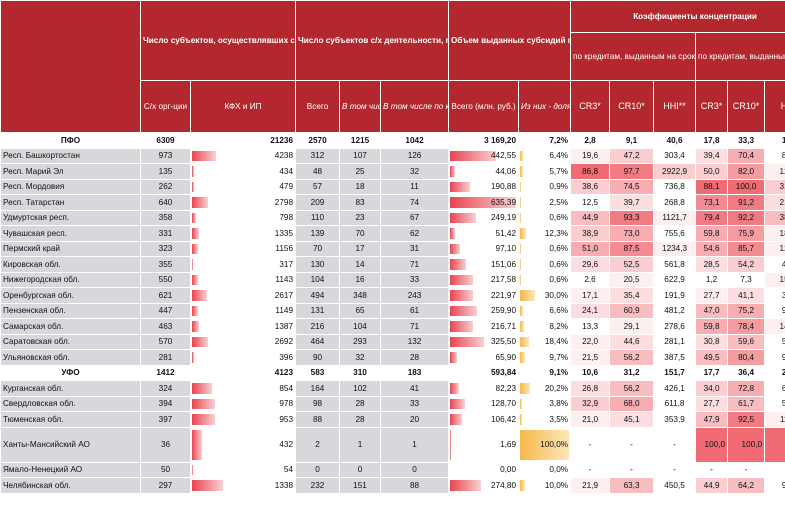 Image resolution: width=785 pixels, height=509 pixels. I want to click on coef-cr3b: 44,9, so click(712, 485).